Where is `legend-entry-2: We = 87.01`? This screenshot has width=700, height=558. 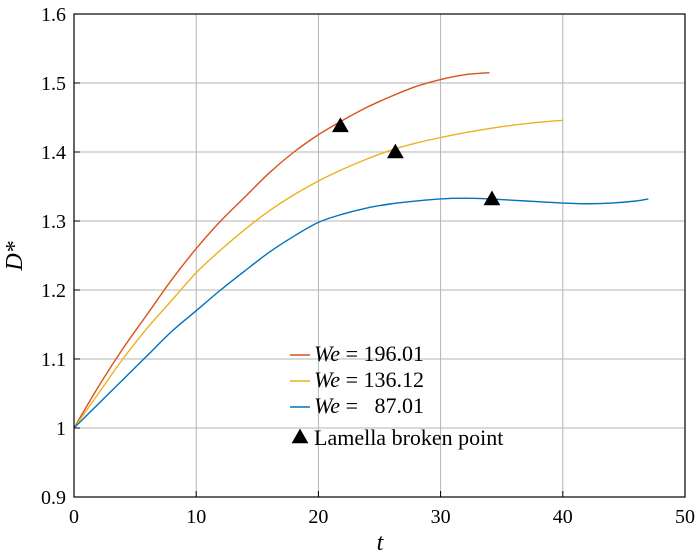
legend-entry-2: We = 87.01 is located at coordinates (369, 405).